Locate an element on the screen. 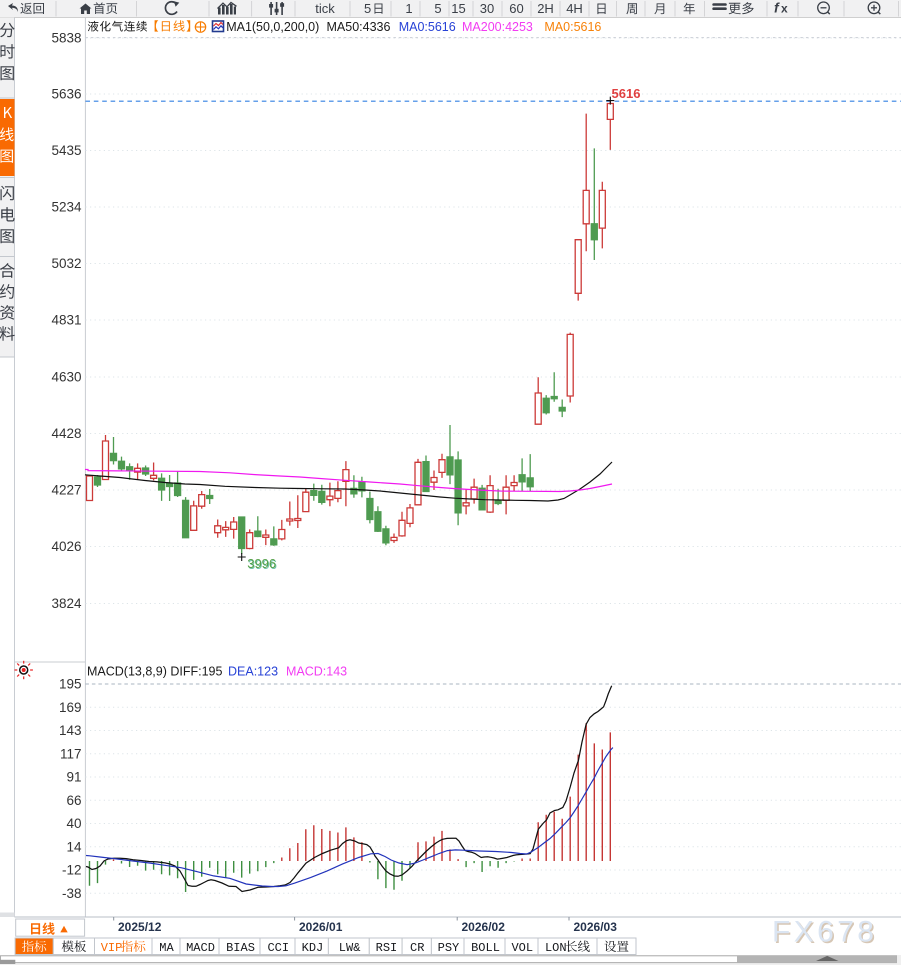 The image size is (901, 965). svg-text: 2026/03 is located at coordinates (596, 927).